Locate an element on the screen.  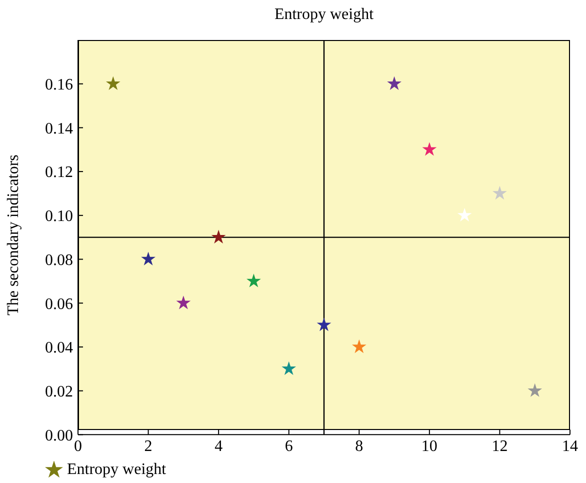
y-tick-label: 0.02 is located at coordinates (59, 392).